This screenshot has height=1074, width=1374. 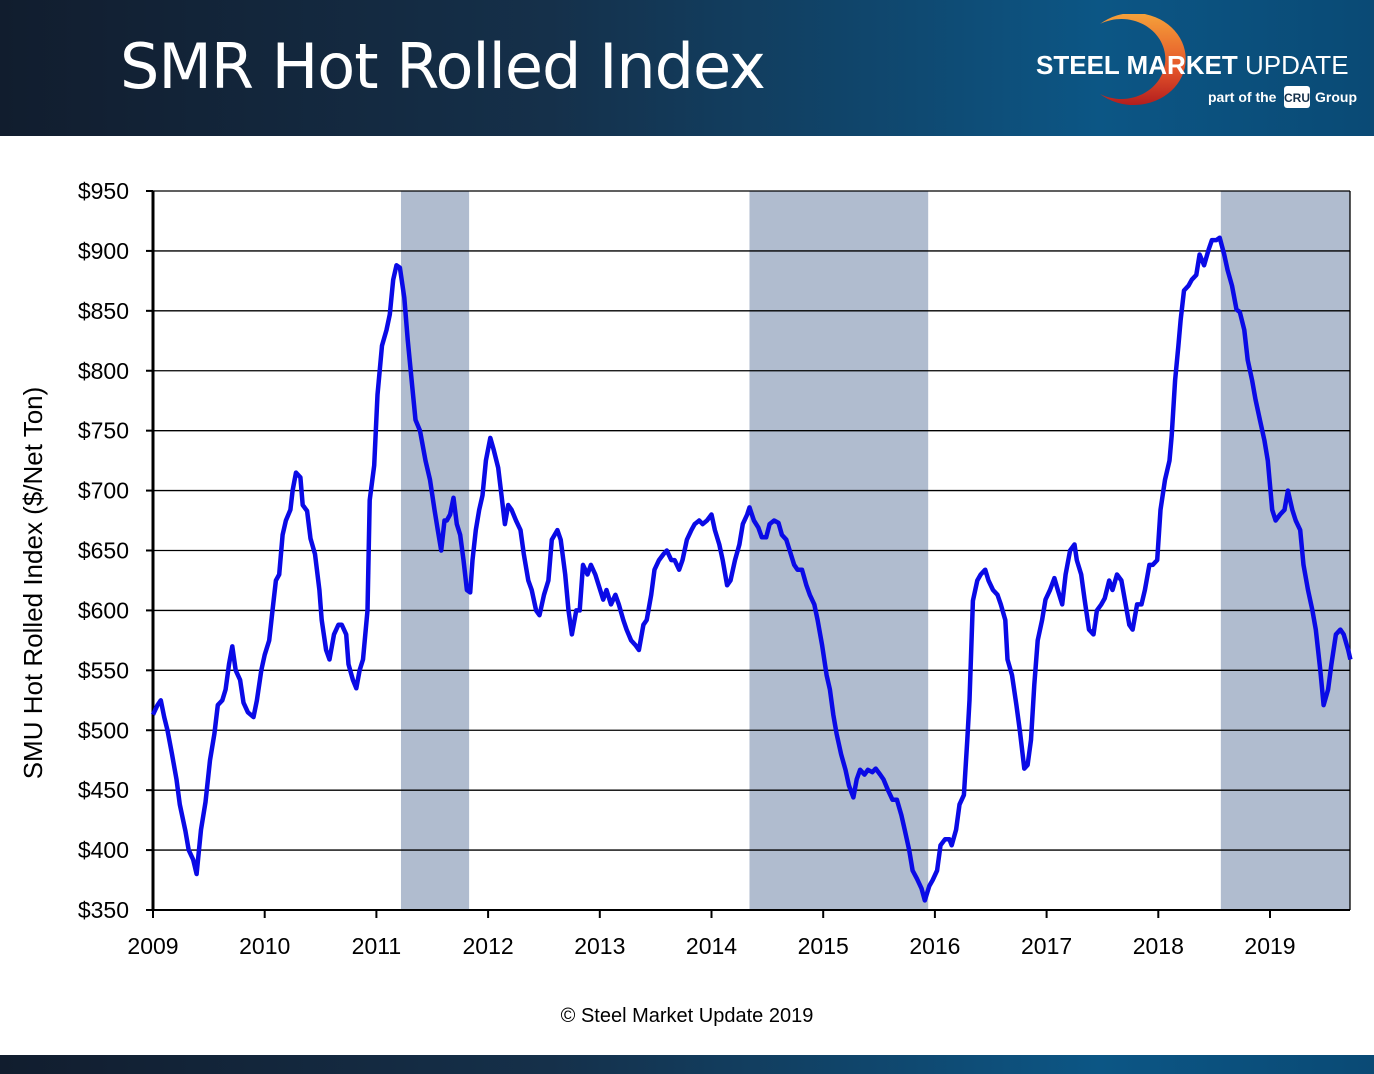 What do you see at coordinates (103, 551) in the screenshot?
I see `y-tick-label: $650` at bounding box center [103, 551].